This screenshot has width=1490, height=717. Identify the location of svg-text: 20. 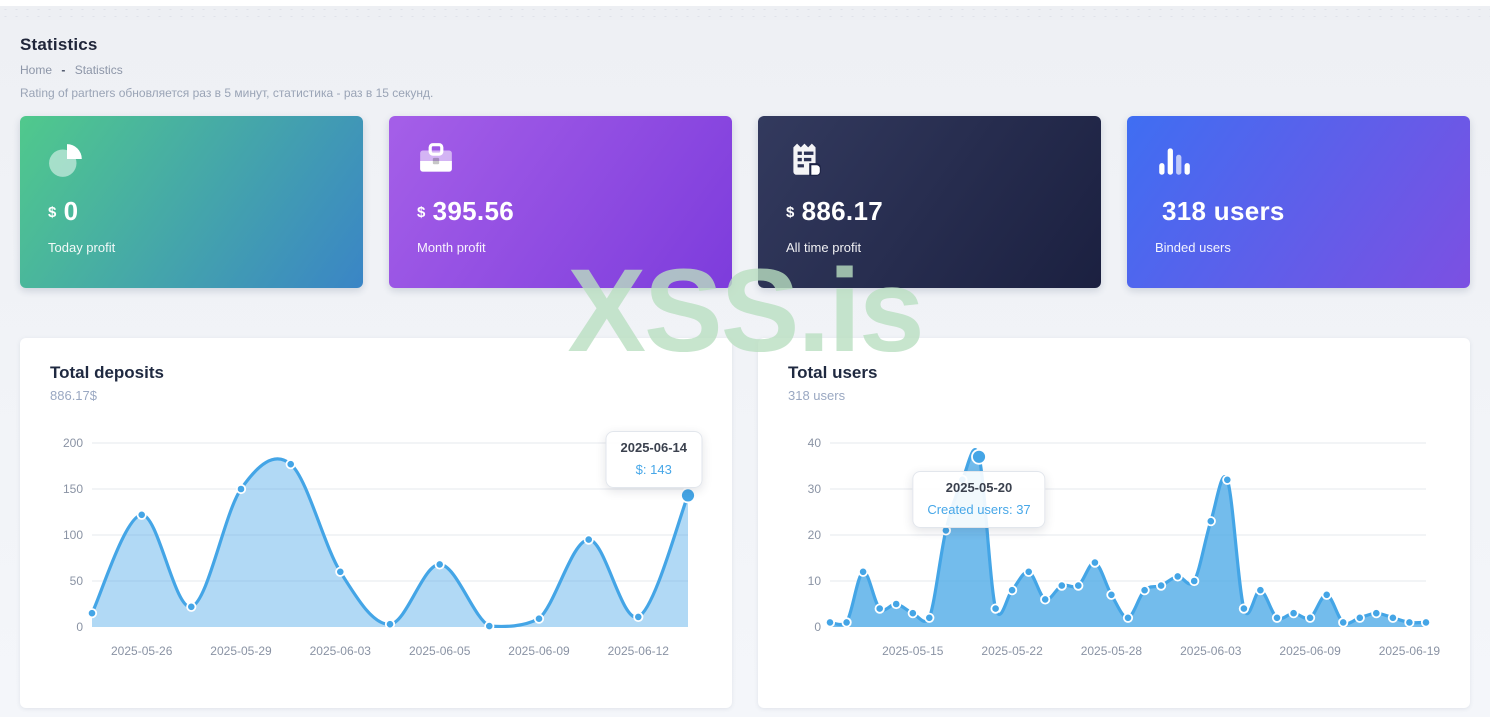
(815, 535).